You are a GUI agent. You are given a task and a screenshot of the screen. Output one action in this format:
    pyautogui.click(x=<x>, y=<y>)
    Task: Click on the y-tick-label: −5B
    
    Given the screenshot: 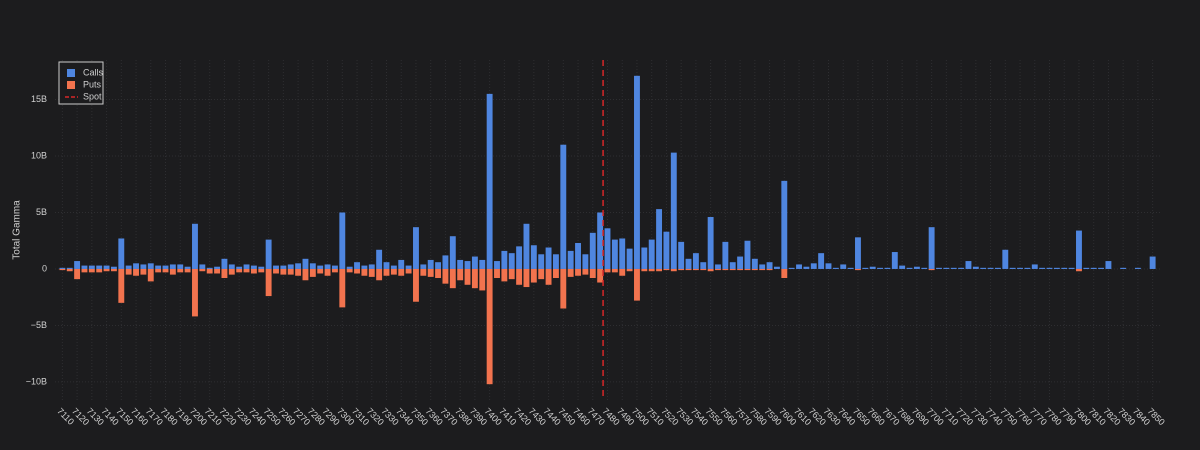 What is the action you would take?
    pyautogui.click(x=39, y=325)
    